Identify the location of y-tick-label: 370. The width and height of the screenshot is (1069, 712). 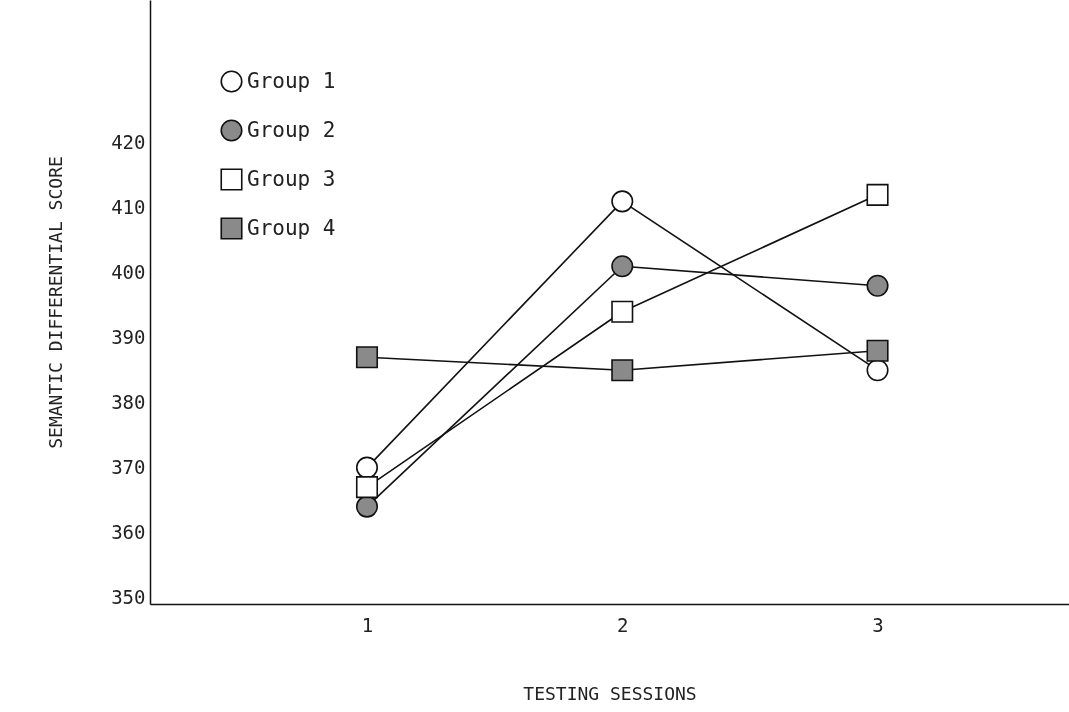
(128, 467).